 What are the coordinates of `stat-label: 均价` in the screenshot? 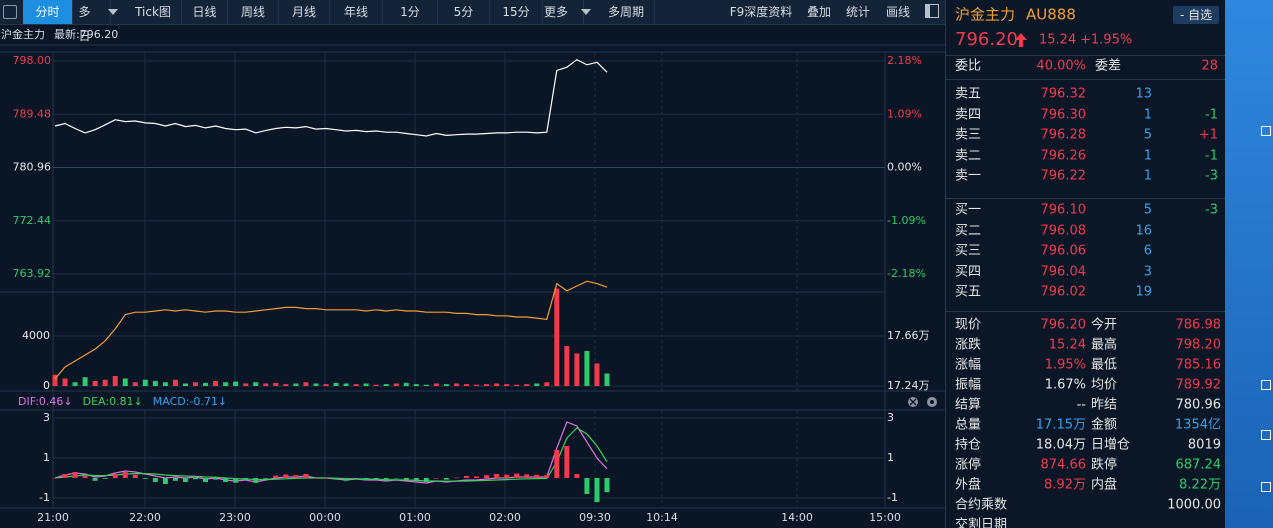 It's located at (1104, 385).